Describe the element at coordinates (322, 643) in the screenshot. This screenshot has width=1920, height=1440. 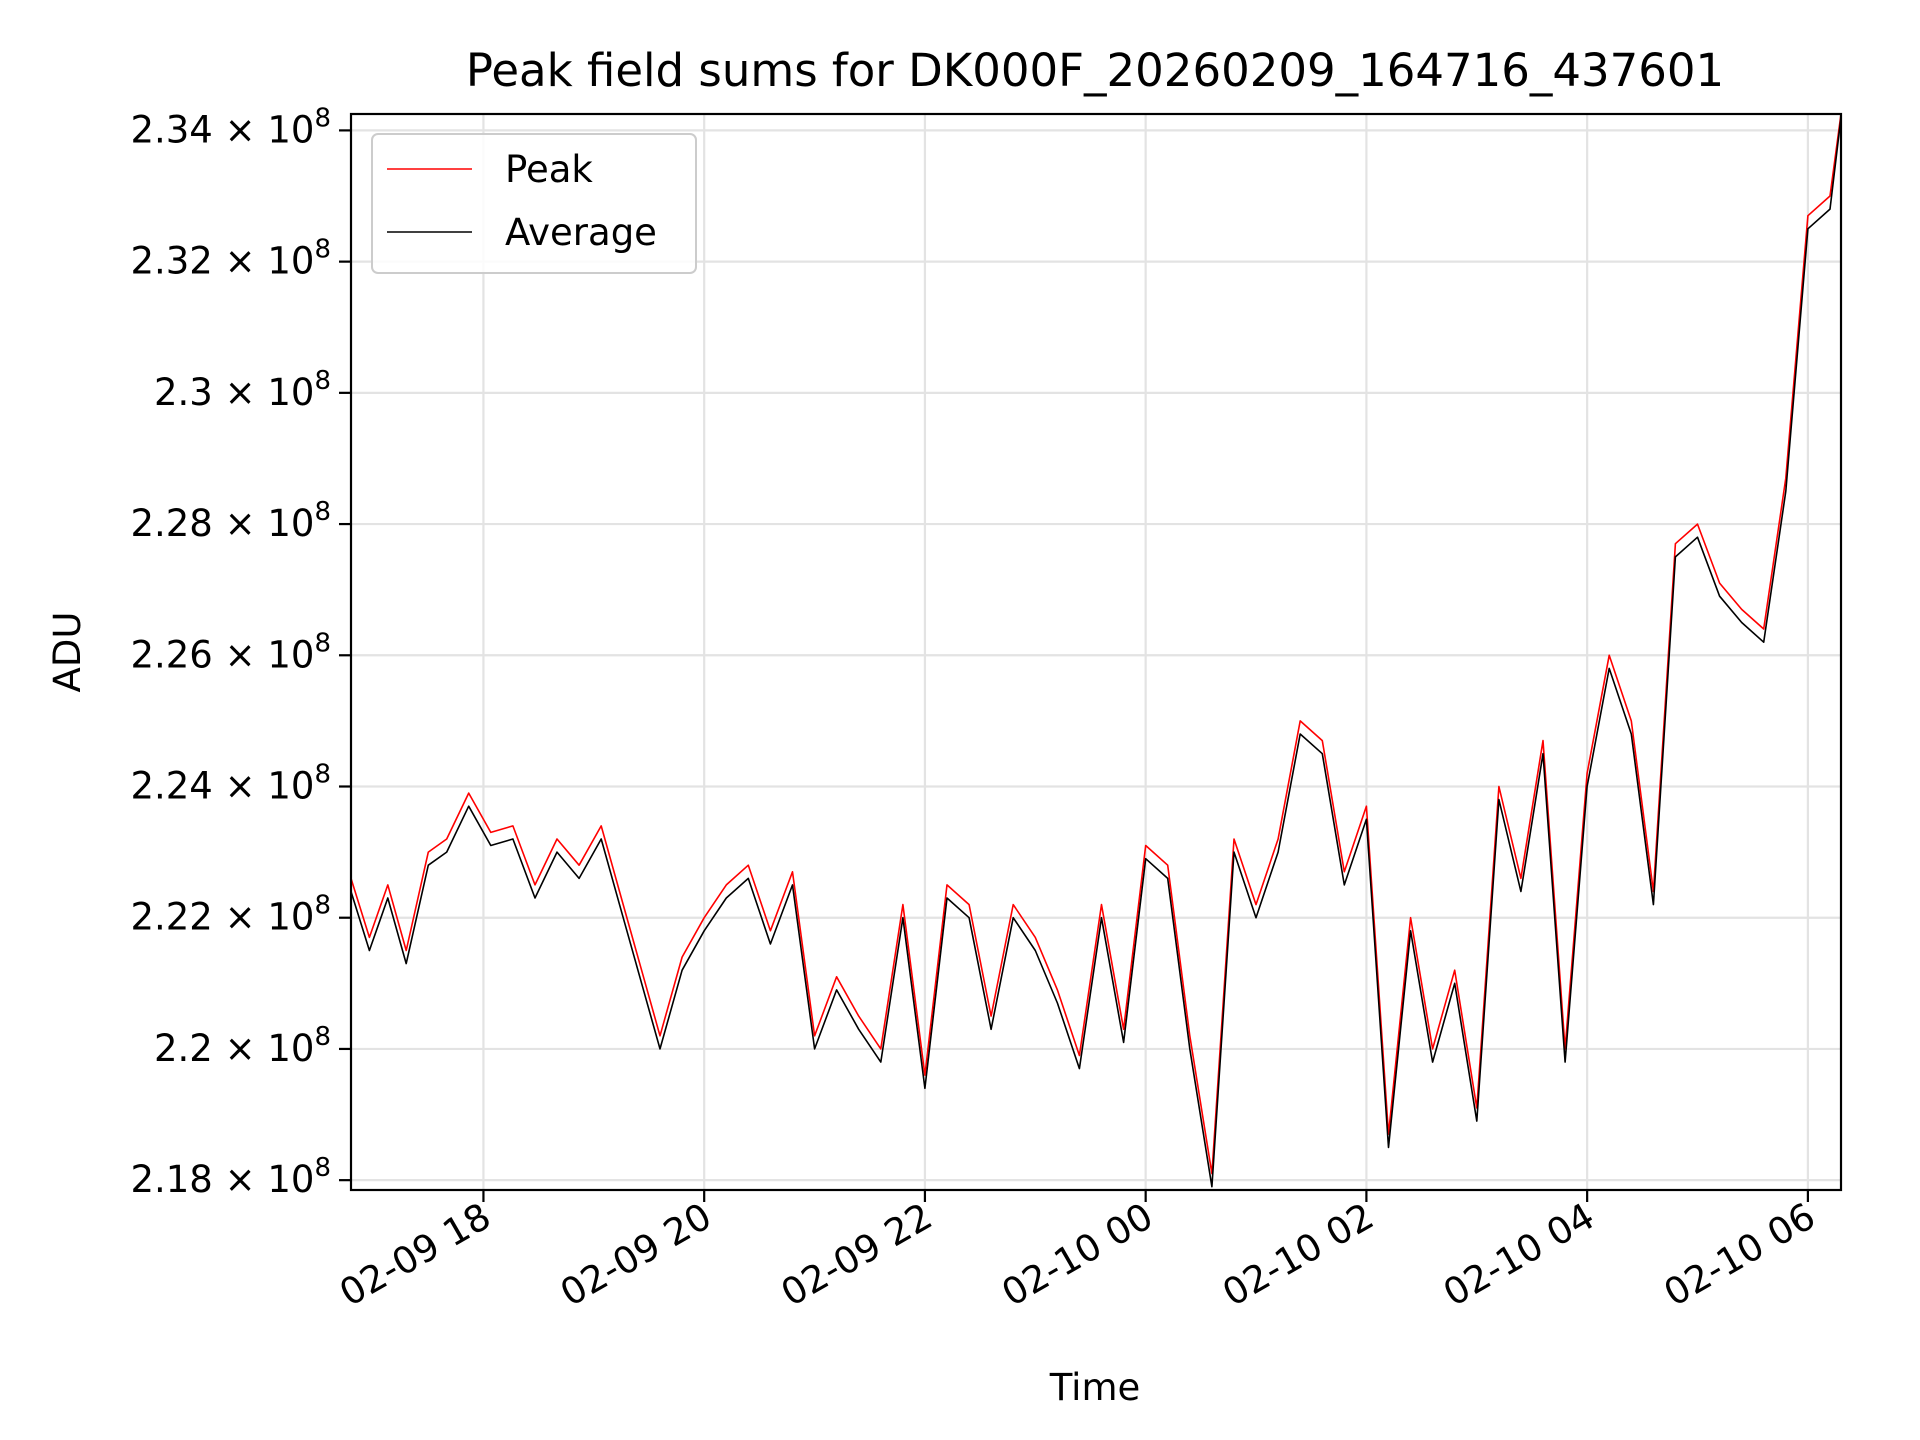
I see `y-tick-exponent-4: 8` at that location.